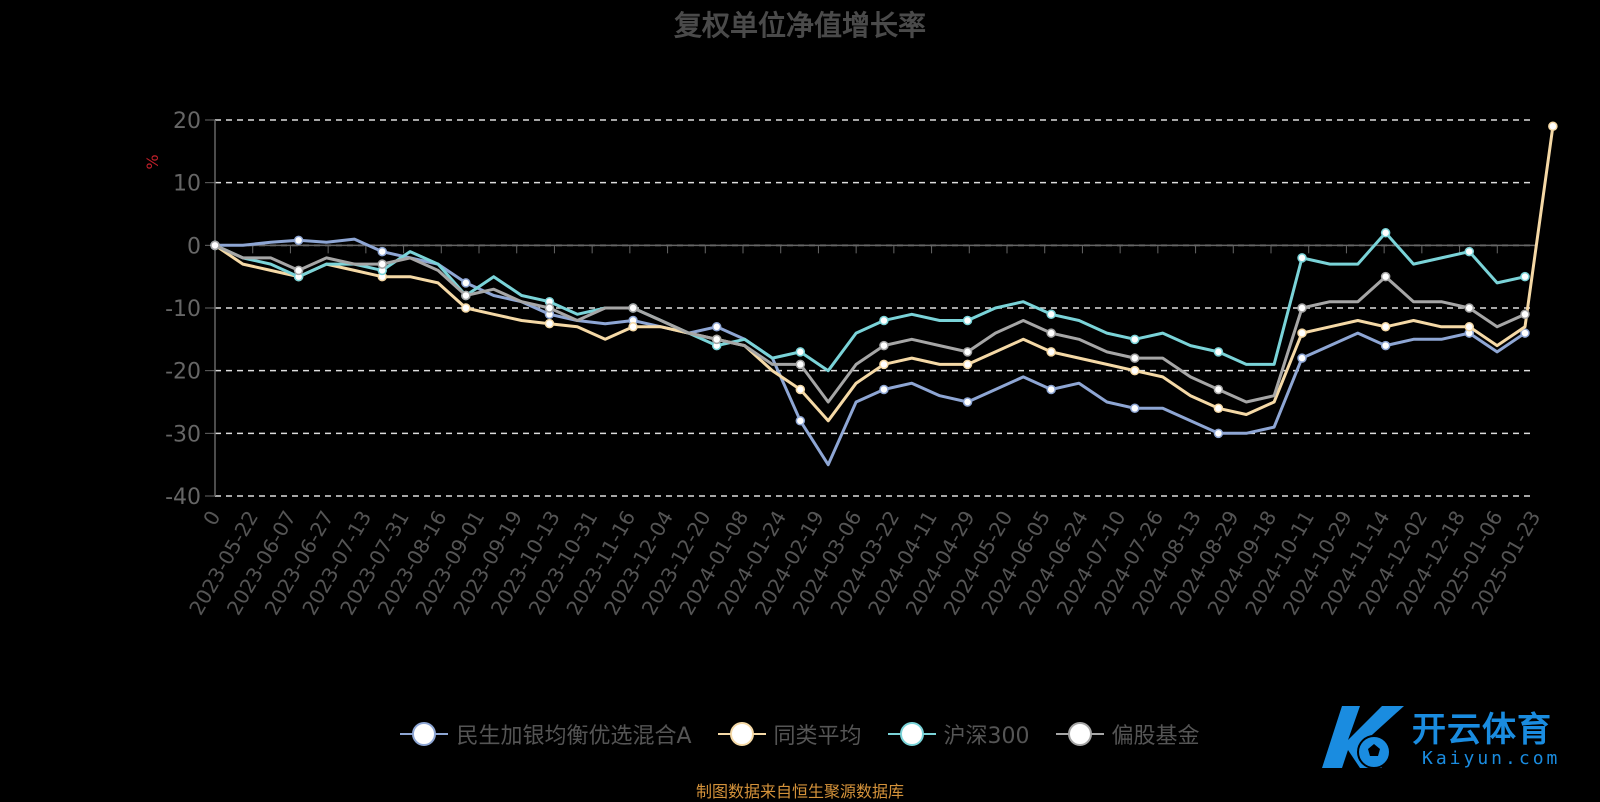 This screenshot has width=1600, height=802. I want to click on y-tick-label: 10, so click(187, 184).